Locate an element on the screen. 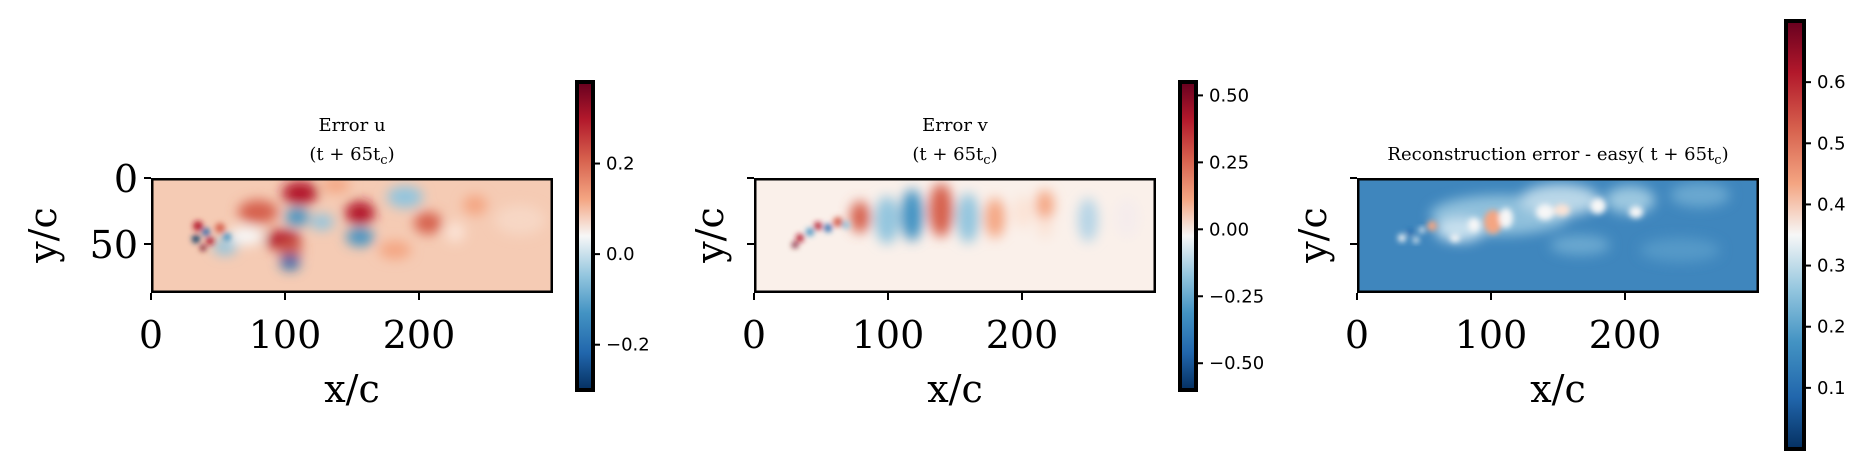 Image resolution: width=1876 pixels, height=471 pixels. colorbar-tick-label: 0.25 is located at coordinates (1229, 162).